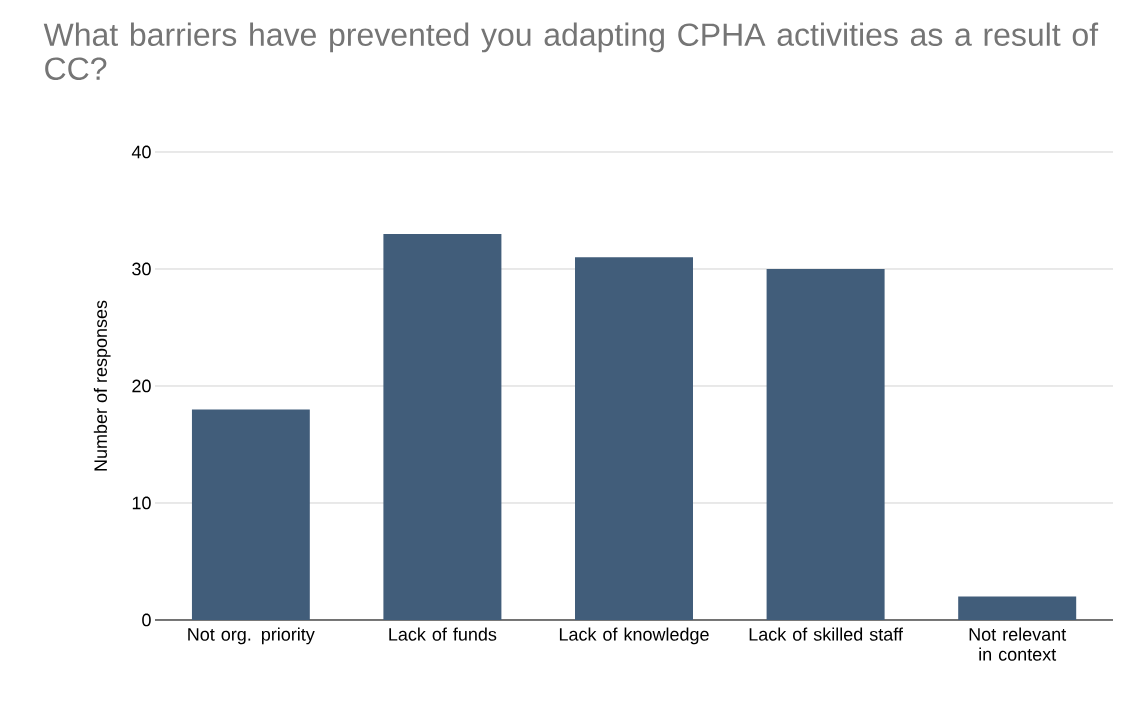  What do you see at coordinates (826, 634) in the screenshot?
I see `x-tick-label: Lack of skilled staff` at bounding box center [826, 634].